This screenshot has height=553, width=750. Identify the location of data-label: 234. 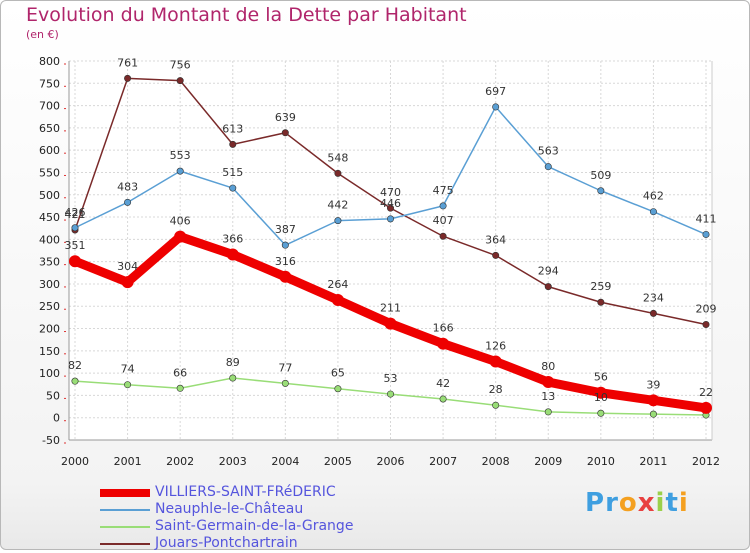
(653, 297).